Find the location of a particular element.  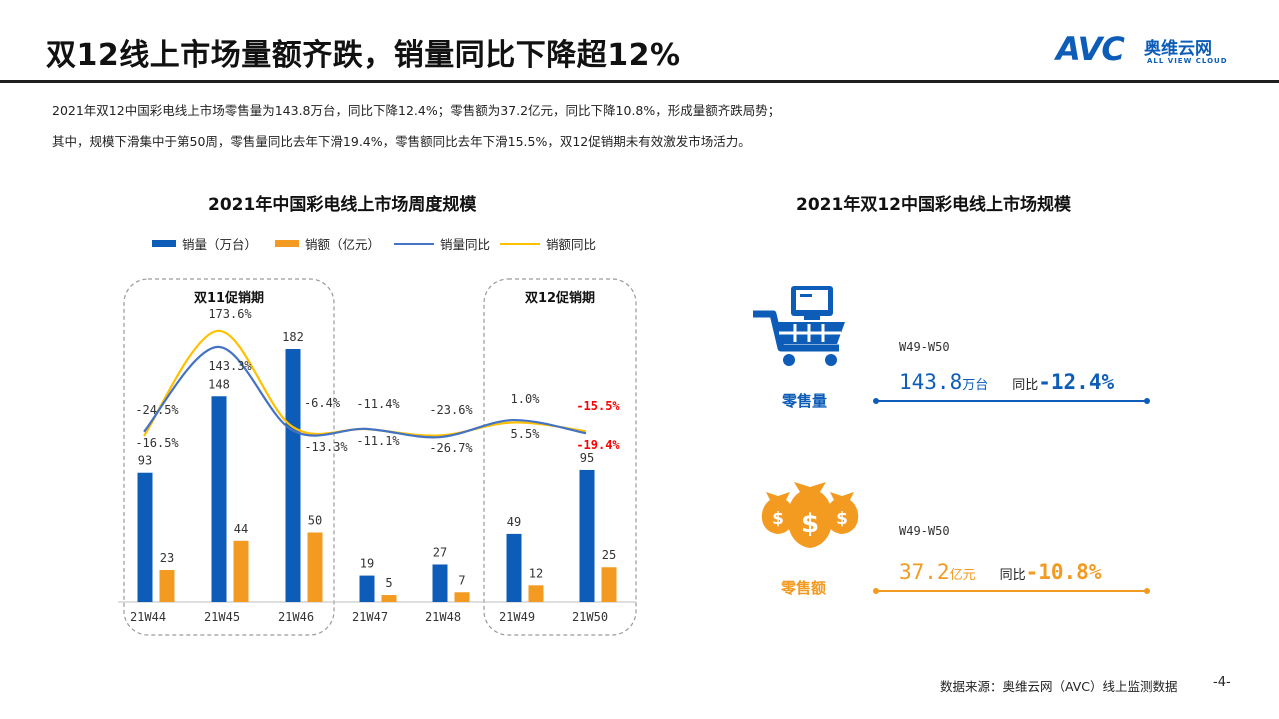

weekly-chart-legend: 销量（万台） 销额（亿元） 销量同比 销额同比 is located at coordinates (374, 243).